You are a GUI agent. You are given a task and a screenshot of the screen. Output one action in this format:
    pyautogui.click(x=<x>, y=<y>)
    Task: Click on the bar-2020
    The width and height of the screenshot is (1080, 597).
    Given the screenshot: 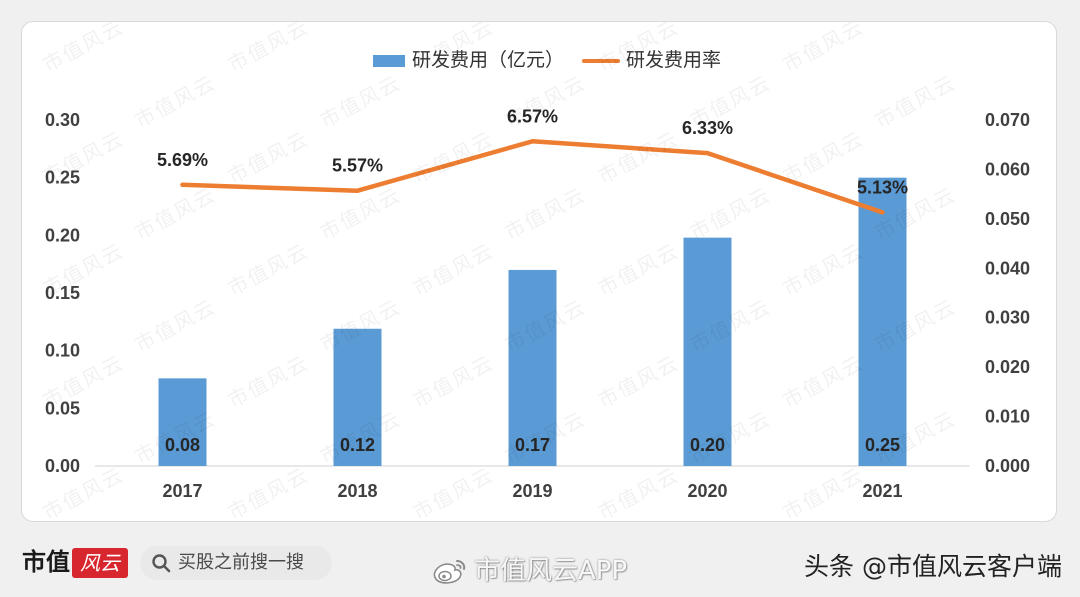 What is the action you would take?
    pyautogui.click(x=707, y=351)
    